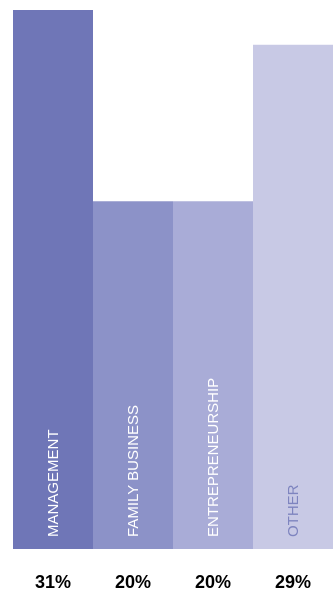 The width and height of the screenshot is (336, 592). Describe the element at coordinates (213, 582) in the screenshot. I see `value-label-entrepreneurship: 20%` at that location.